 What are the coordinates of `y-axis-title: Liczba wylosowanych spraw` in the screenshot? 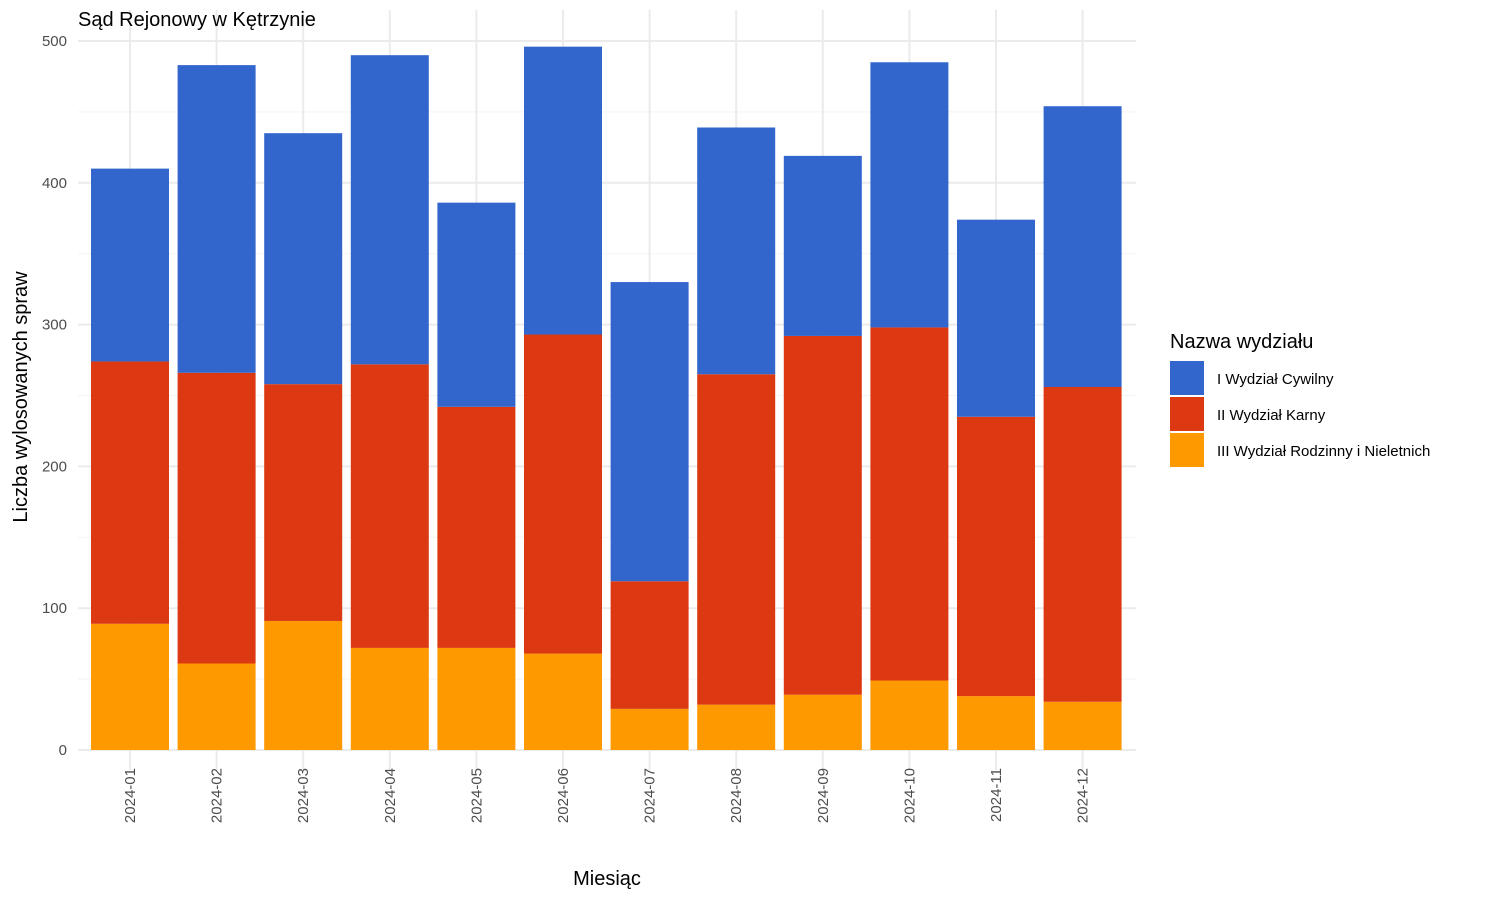 It's located at (21, 397).